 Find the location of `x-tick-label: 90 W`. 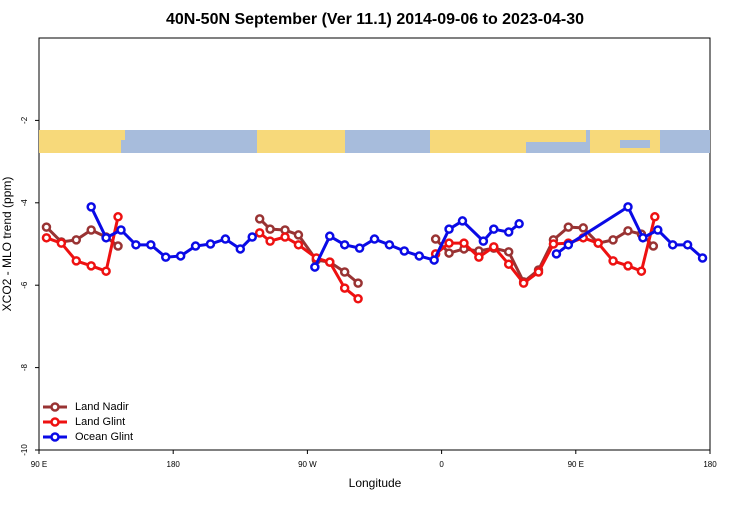

x-tick-label: 90 W is located at coordinates (307, 464).